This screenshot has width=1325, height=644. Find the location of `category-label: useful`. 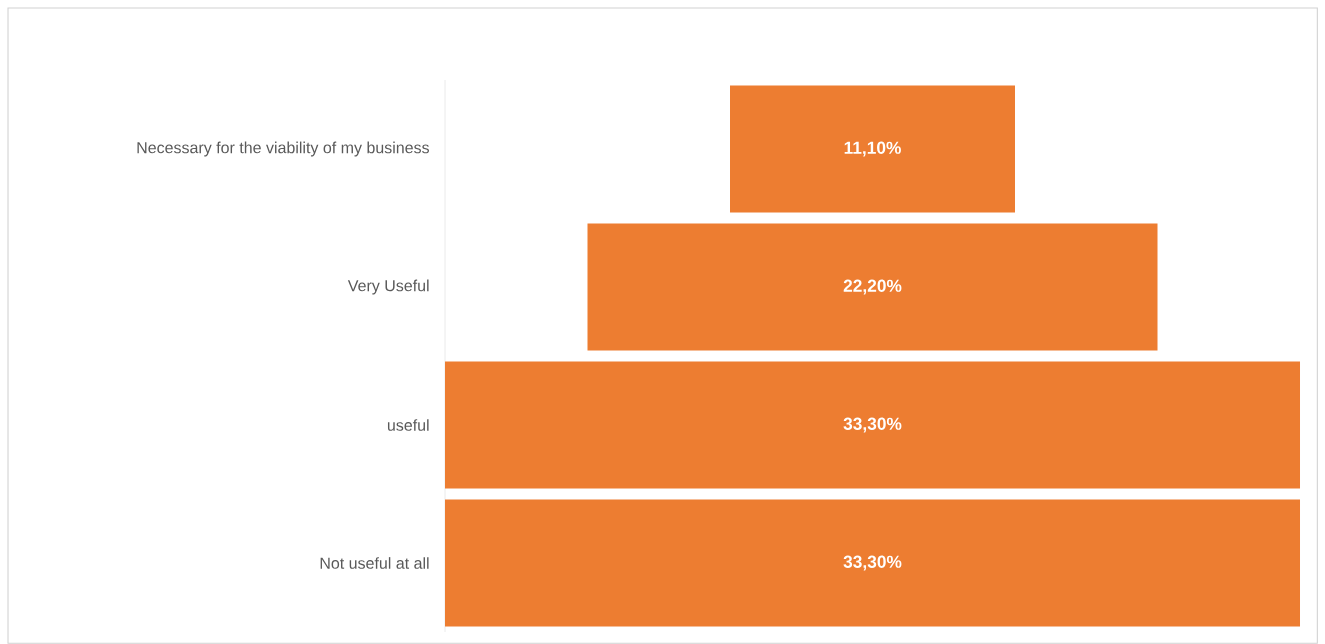

category-label: useful is located at coordinates (408, 425).